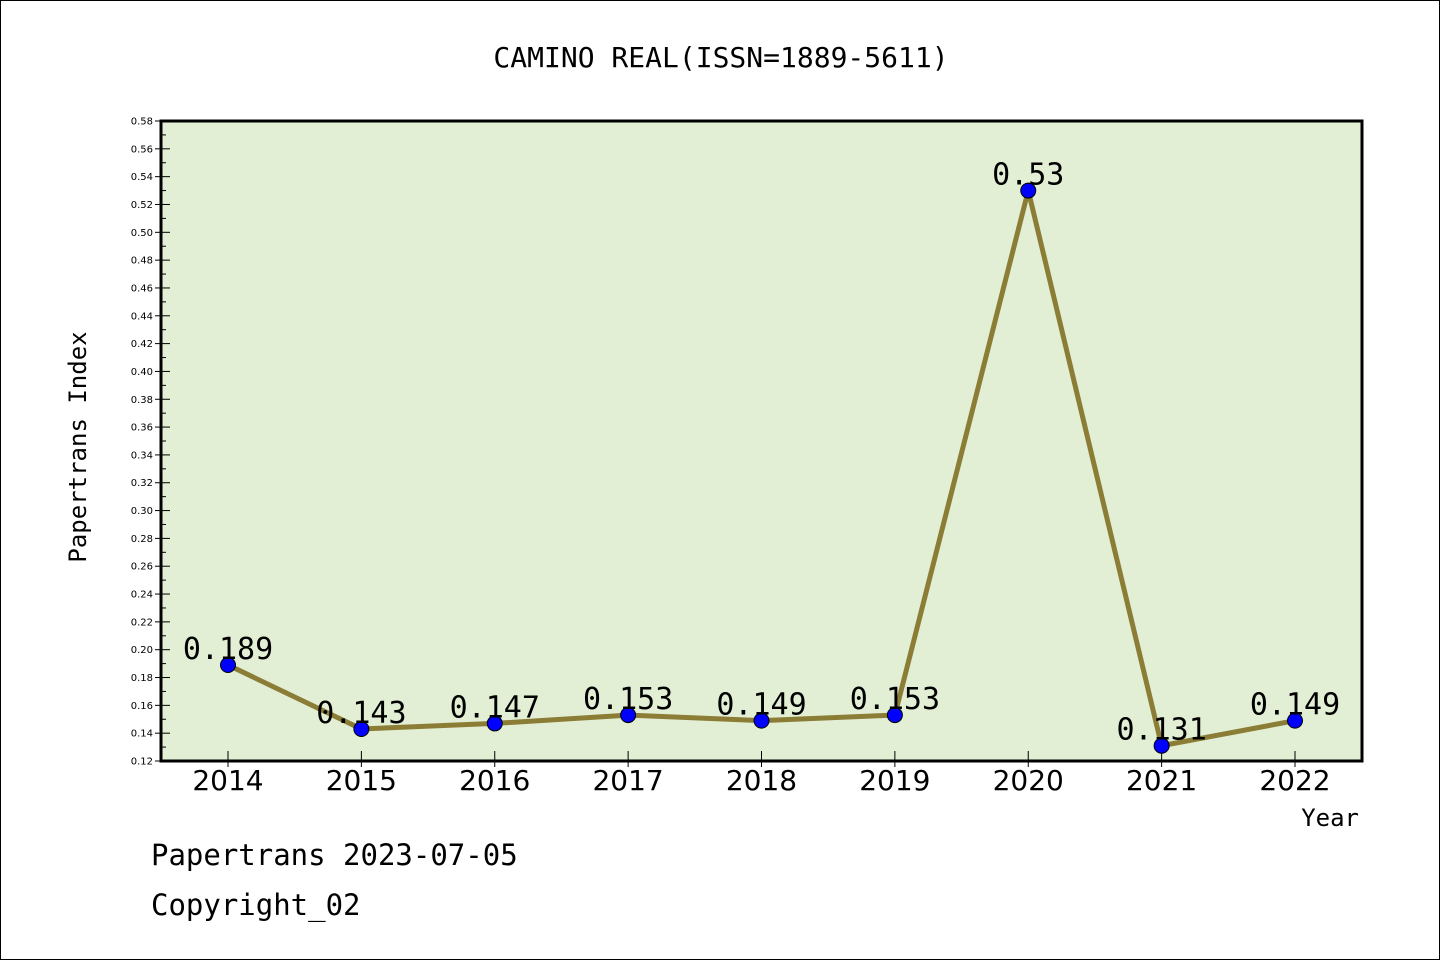 This screenshot has height=961, width=1440. What do you see at coordinates (142, 650) in the screenshot?
I see `y-tick-label: 0.20` at bounding box center [142, 650].